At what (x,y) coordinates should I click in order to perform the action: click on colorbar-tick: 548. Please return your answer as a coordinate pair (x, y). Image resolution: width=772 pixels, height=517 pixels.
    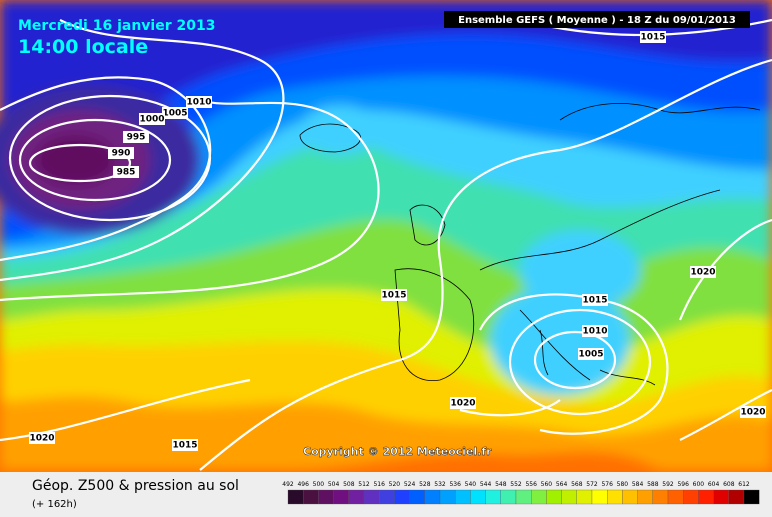
    Looking at the image, I should click on (501, 484).